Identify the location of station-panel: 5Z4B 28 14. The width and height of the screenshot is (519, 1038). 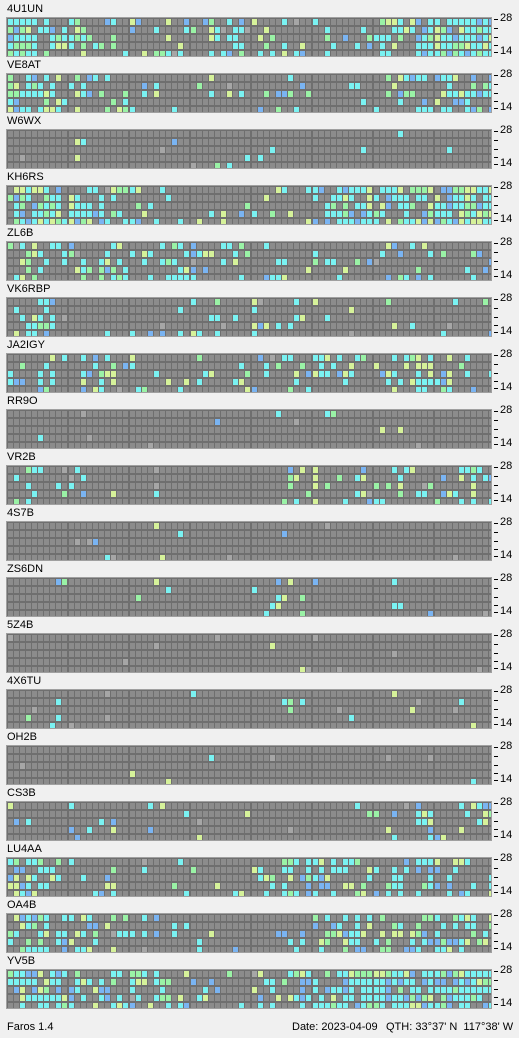
(259, 646).